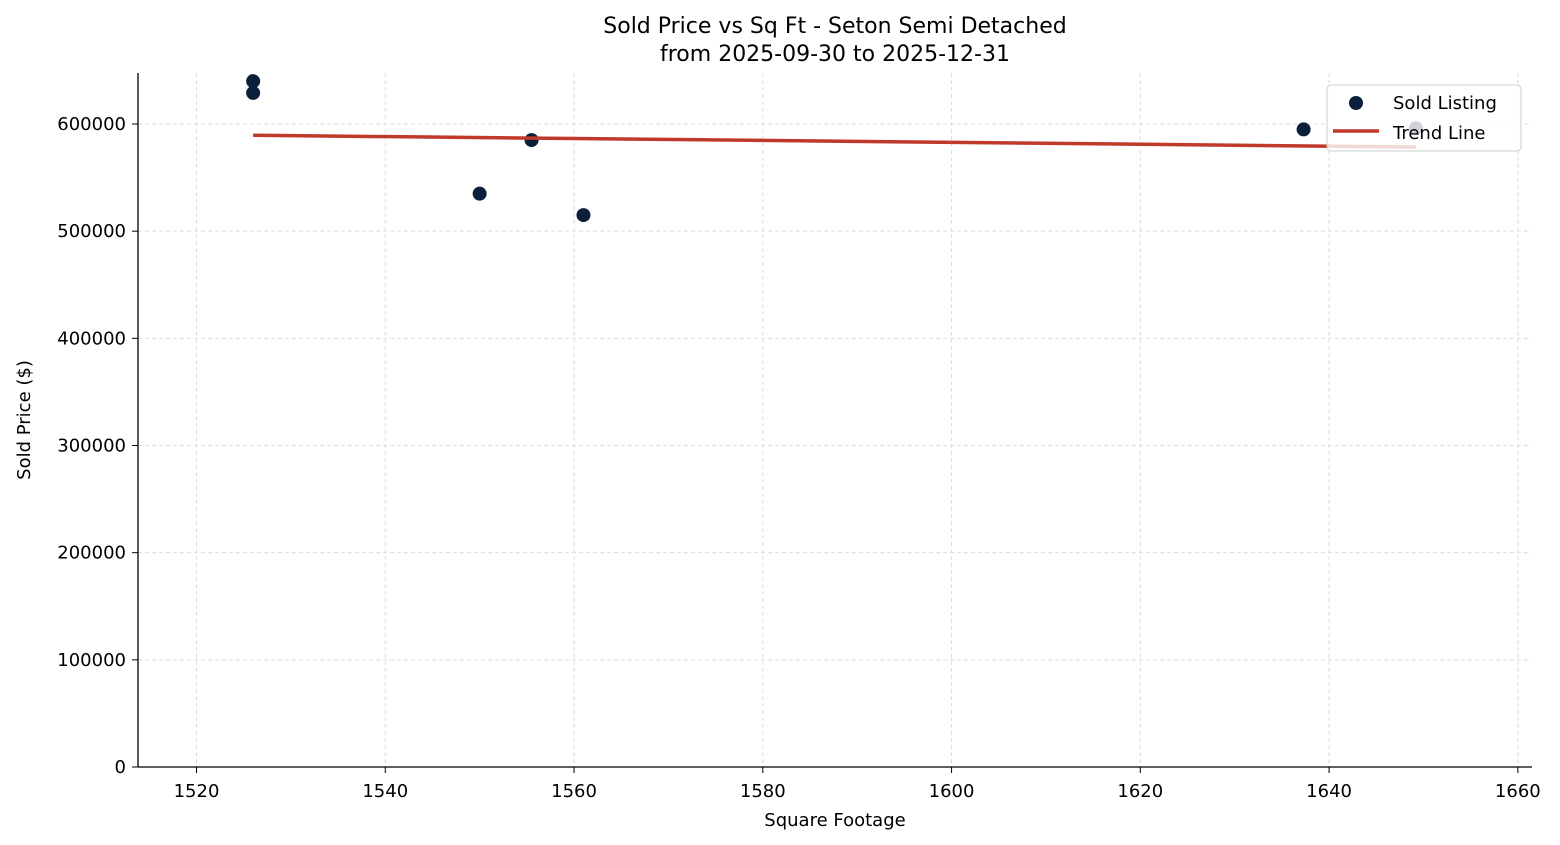  Describe the element at coordinates (1140, 791) in the screenshot. I see `x-tick-label: 1620` at that location.